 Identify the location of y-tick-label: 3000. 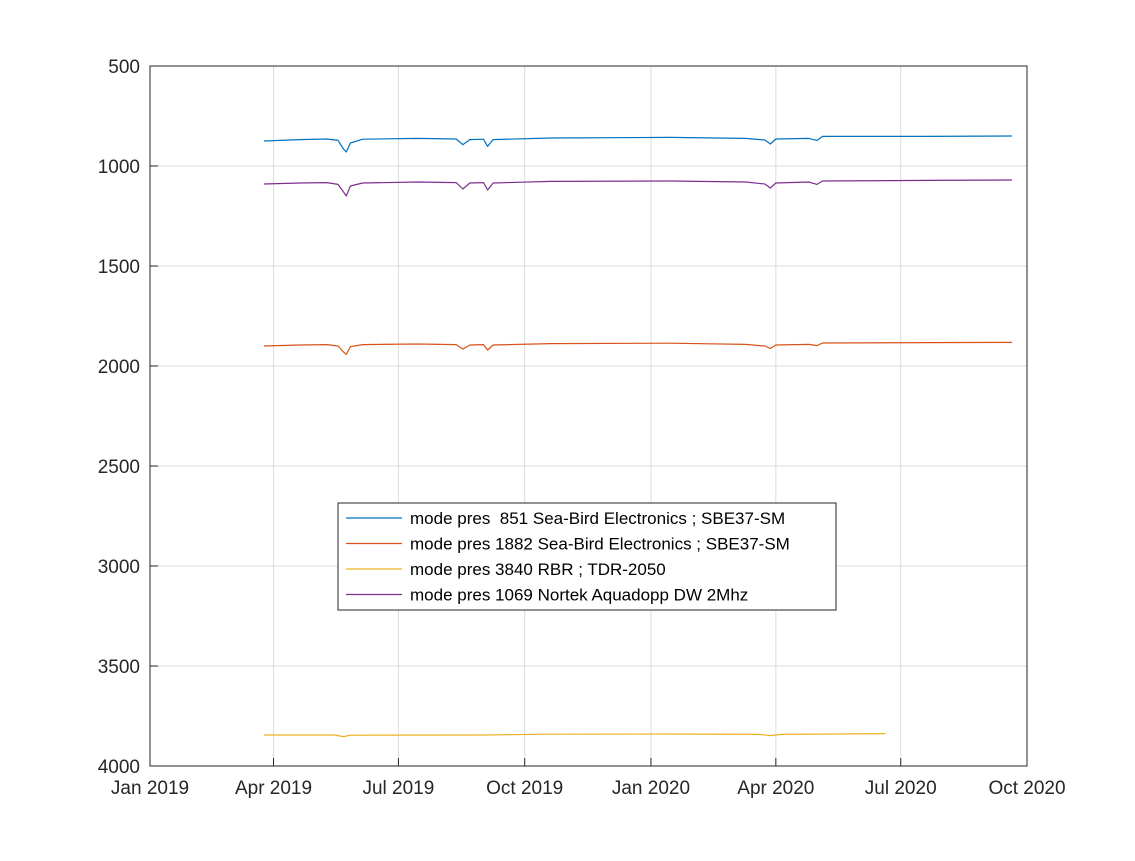
(119, 567).